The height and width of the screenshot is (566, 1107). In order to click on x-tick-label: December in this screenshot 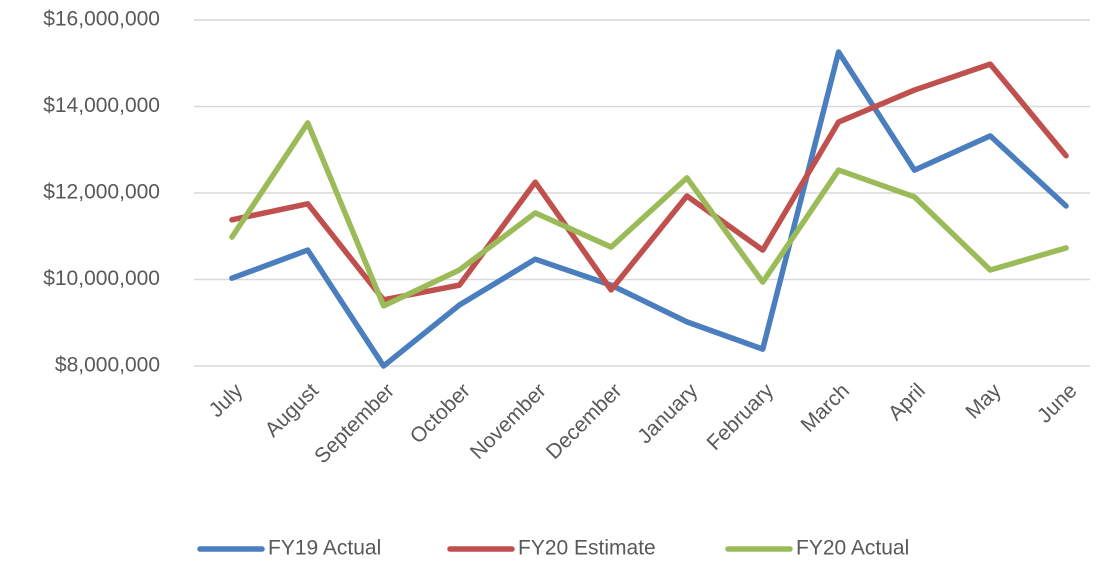, I will do `click(584, 421)`.